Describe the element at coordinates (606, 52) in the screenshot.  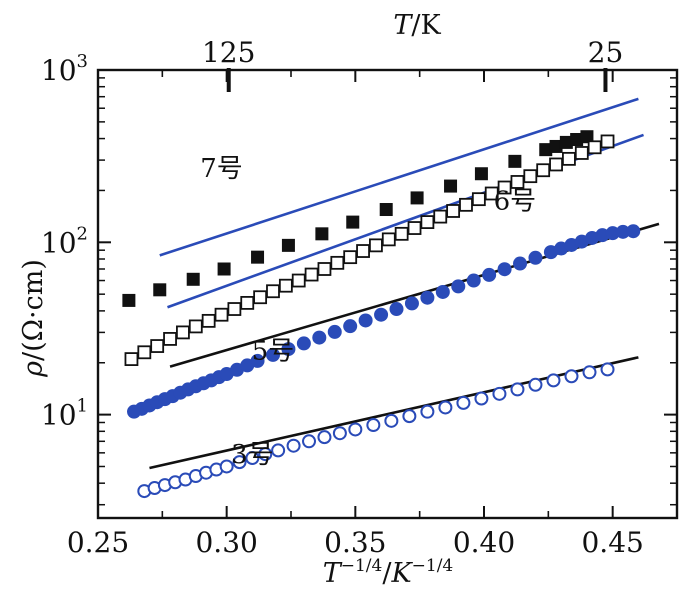
I see `top-tick-label: 25` at that location.